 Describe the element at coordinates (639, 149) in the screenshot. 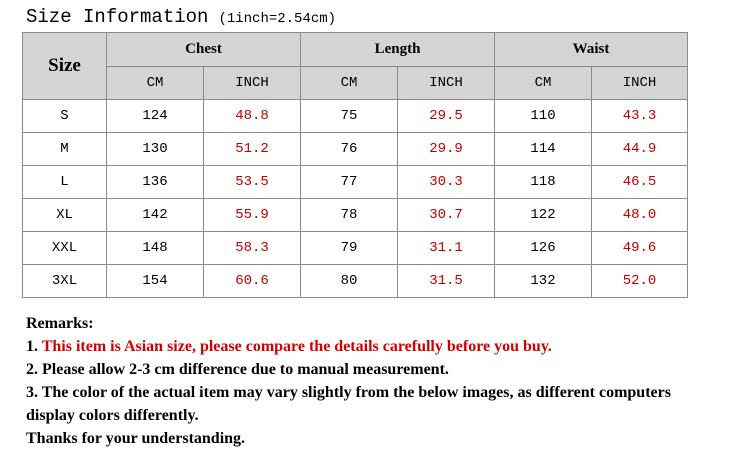

I see `value-cell: 44.9` at that location.